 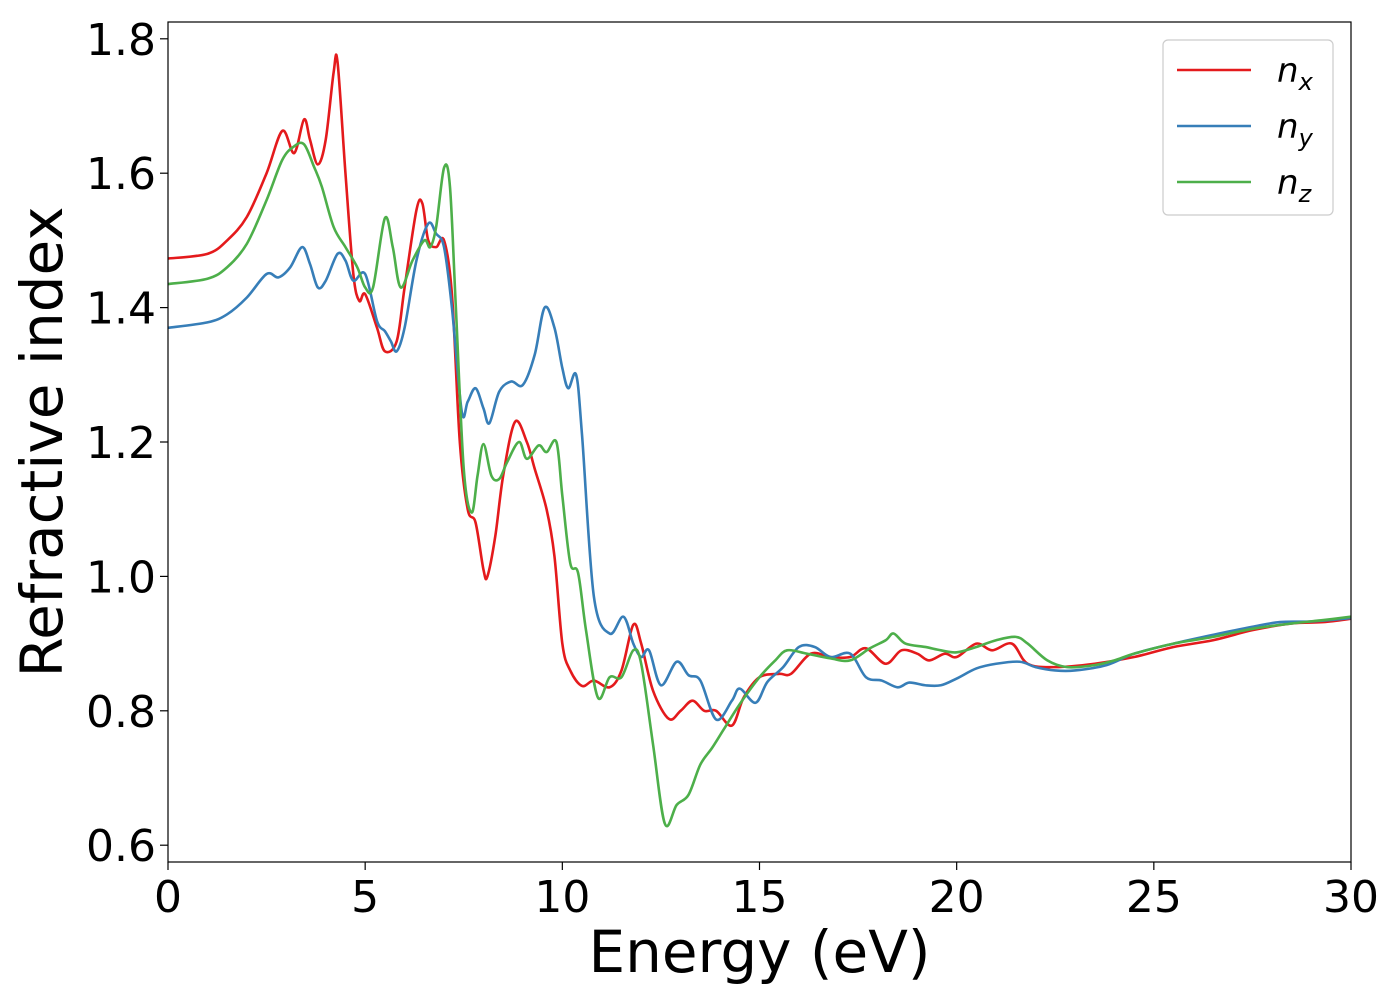 I want to click on x-axis-label: Energy (eV), so click(x=759, y=952).